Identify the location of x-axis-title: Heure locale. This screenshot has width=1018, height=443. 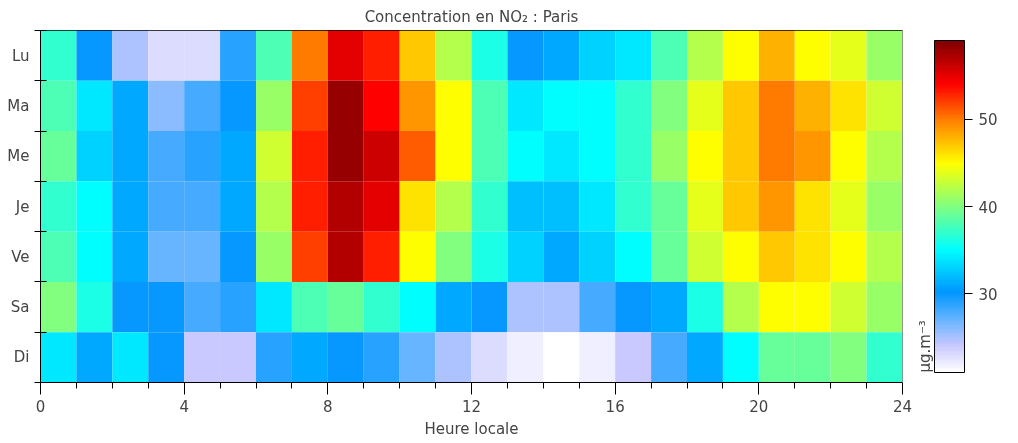
(471, 428).